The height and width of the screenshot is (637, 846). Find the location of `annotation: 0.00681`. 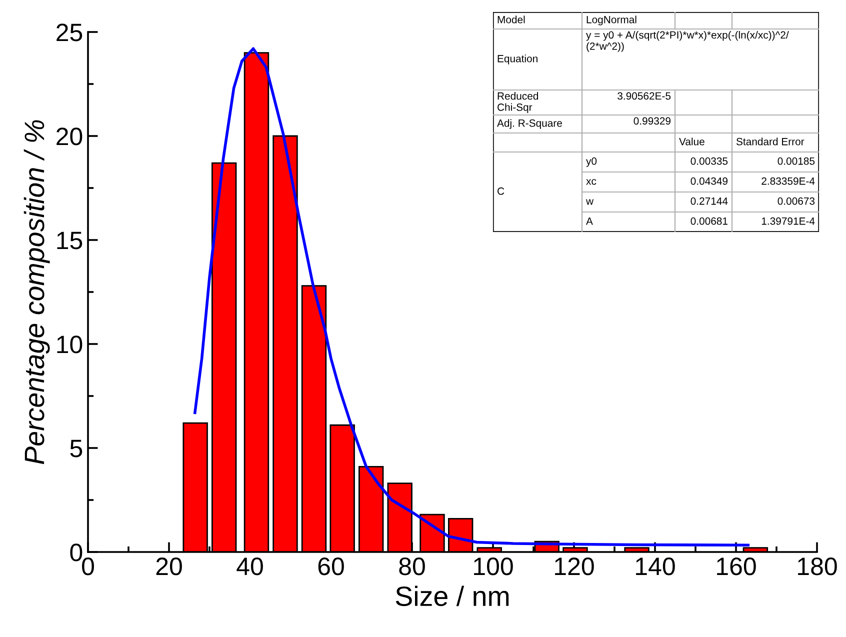

annotation: 0.00681 is located at coordinates (709, 221).